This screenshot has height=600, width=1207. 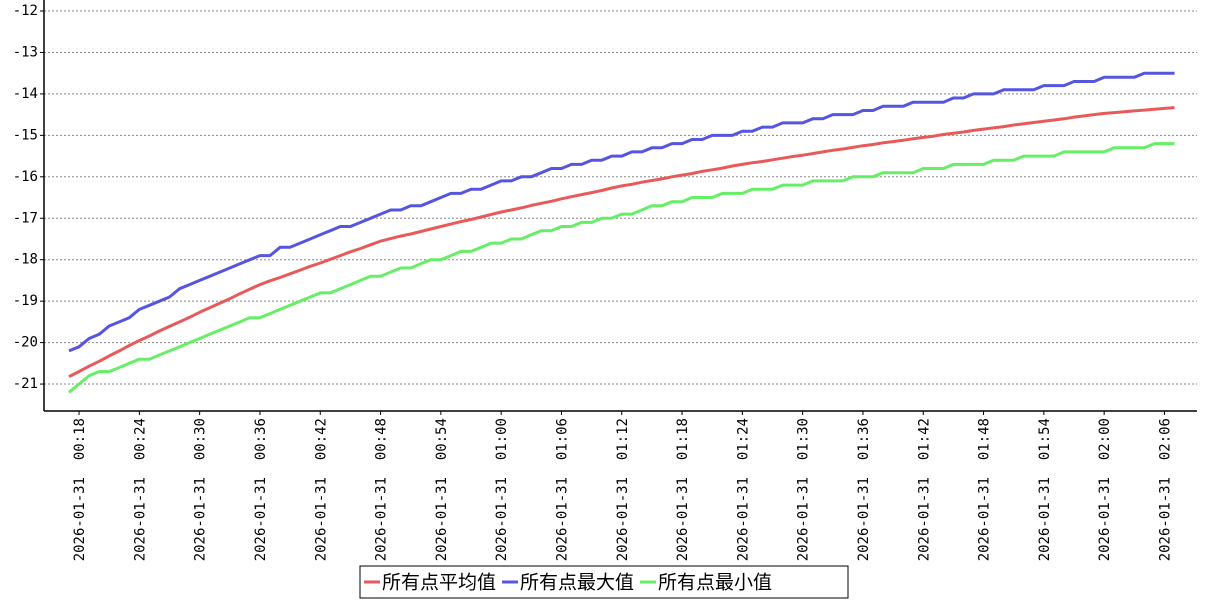 I want to click on x-tick-label: 2026-01-31 02:00, so click(x=1105, y=489).